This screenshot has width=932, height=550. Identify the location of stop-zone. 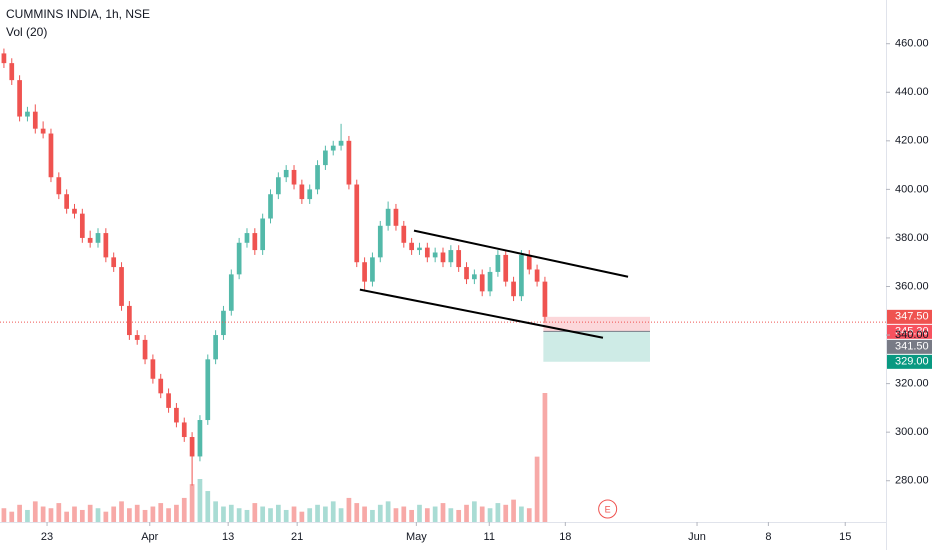
(596, 324).